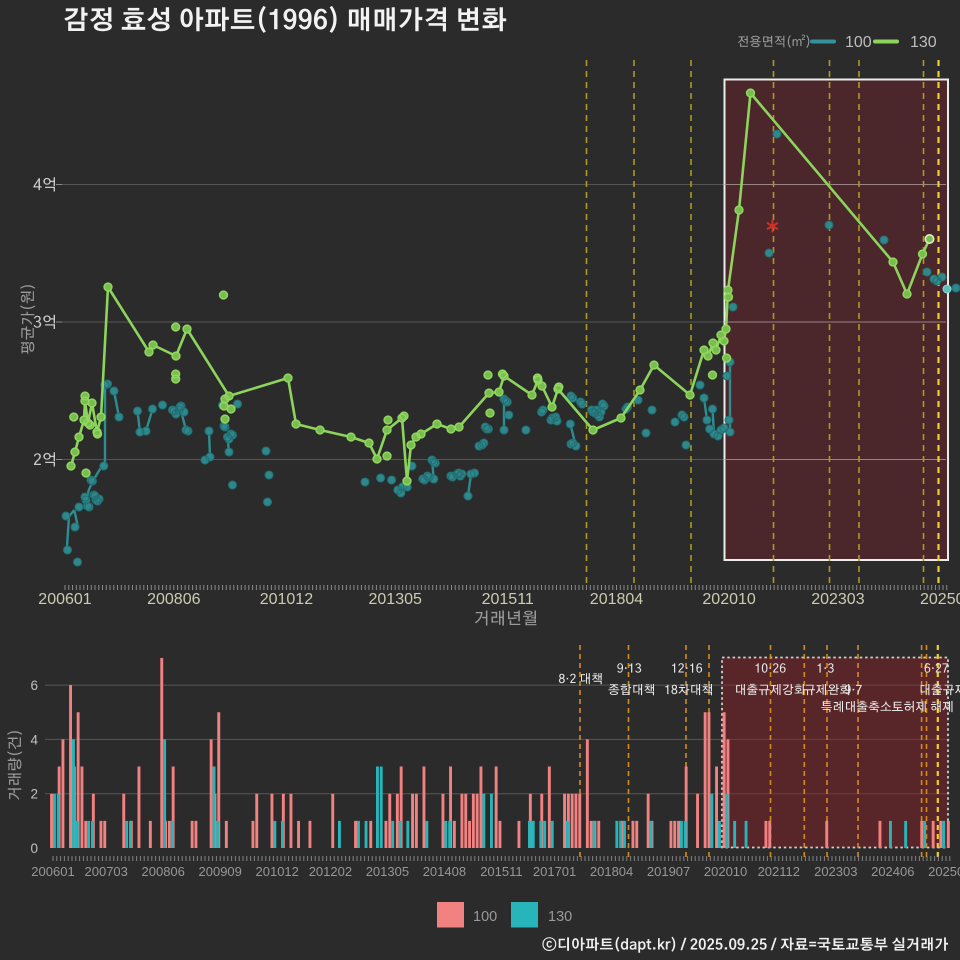 Image resolution: width=960 pixels, height=960 pixels. What do you see at coordinates (940, 599) in the screenshot?
I see `svg-text: 202508` at bounding box center [940, 599].